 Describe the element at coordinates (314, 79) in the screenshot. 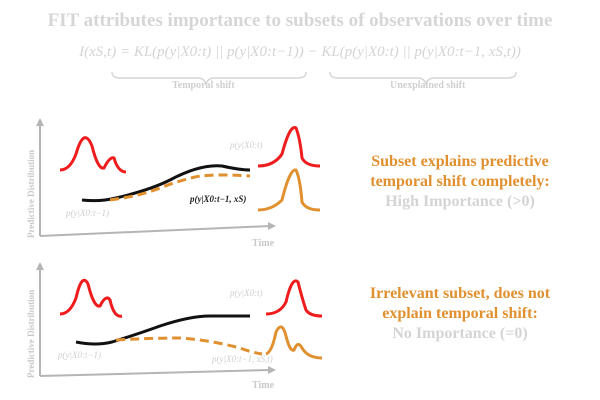

I see `formula-braces` at that location.